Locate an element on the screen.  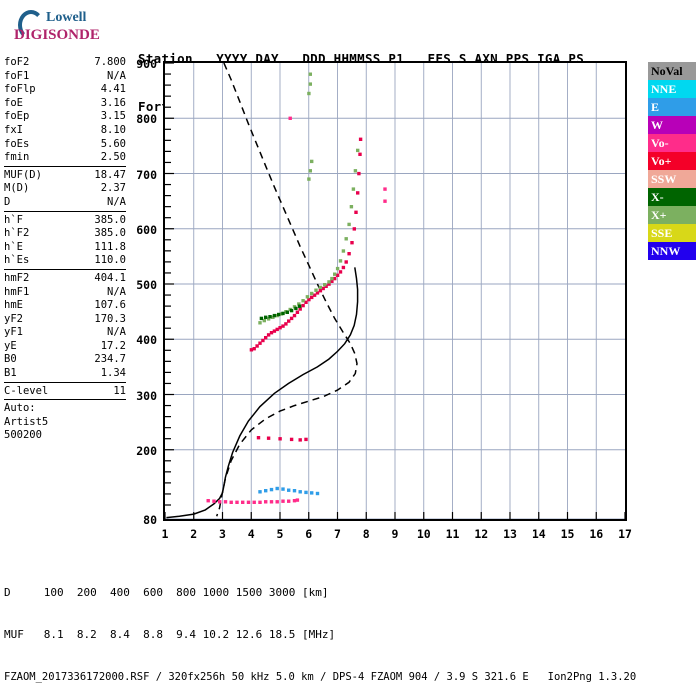
trace-muf-dashed-curve is located at coordinates (286, 290).